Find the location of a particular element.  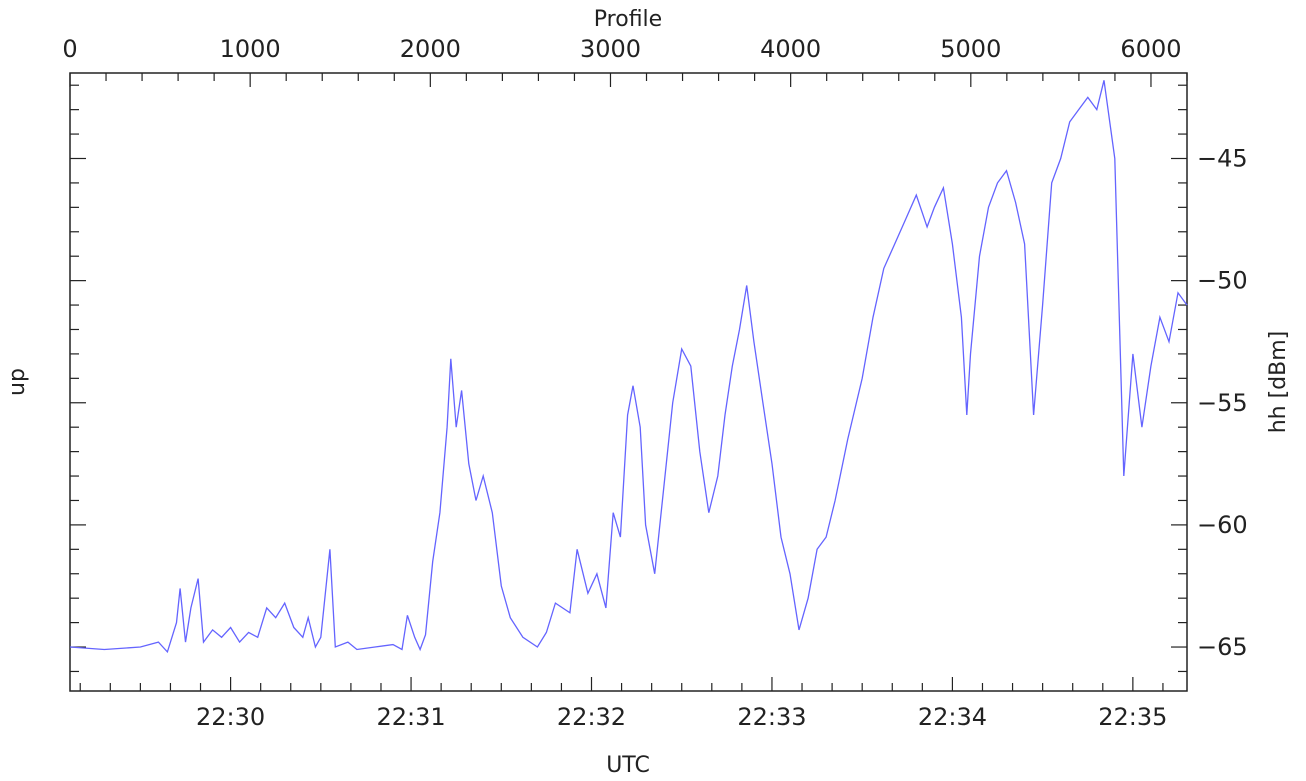

bottom-tick-label: 22:31 is located at coordinates (410, 717).